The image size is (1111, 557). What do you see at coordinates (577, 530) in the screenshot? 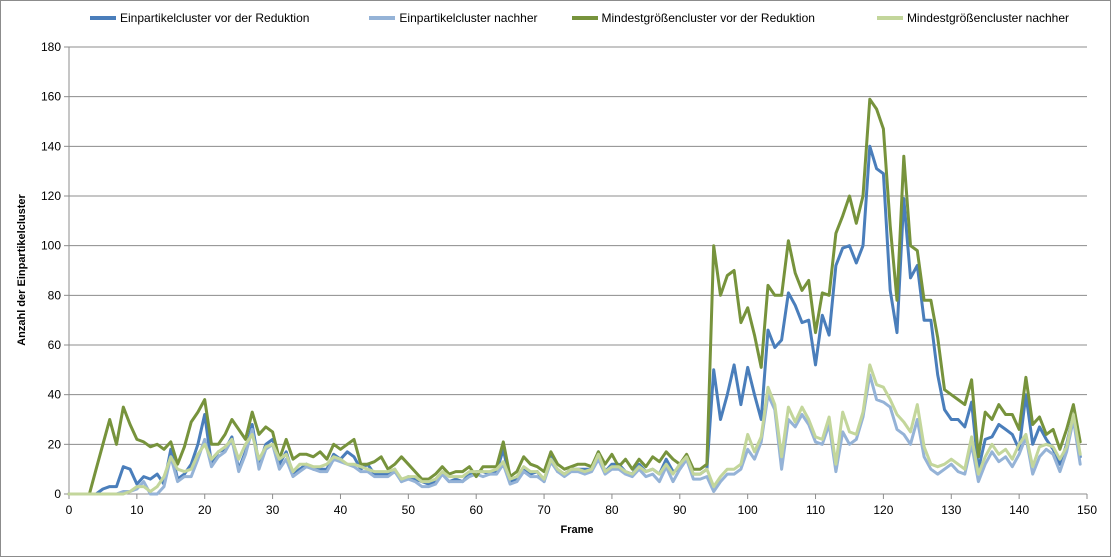
I see `x-axis-label: Frame` at bounding box center [577, 530].